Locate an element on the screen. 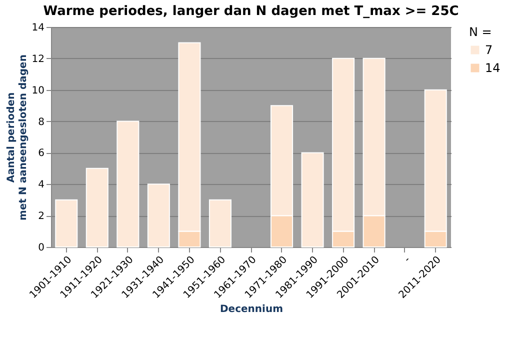  y-axis-title: Aantal perioden met N aaneengesloten dagen is located at coordinates (17, 137).